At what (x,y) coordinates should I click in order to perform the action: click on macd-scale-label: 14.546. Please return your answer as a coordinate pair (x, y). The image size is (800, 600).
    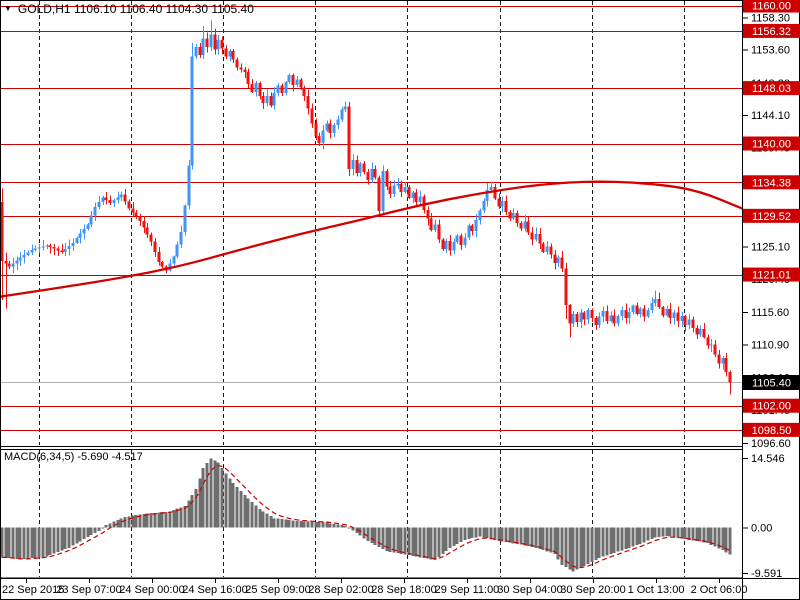
    Looking at the image, I should click on (768, 459).